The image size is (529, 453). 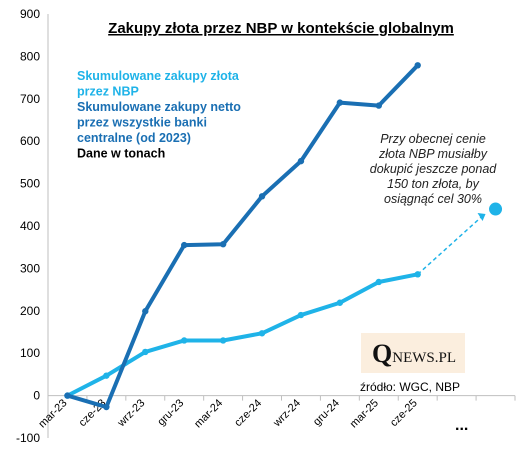 What do you see at coordinates (433, 199) in the screenshot?
I see `annotation-line: osiągnąć cel 30%` at bounding box center [433, 199].